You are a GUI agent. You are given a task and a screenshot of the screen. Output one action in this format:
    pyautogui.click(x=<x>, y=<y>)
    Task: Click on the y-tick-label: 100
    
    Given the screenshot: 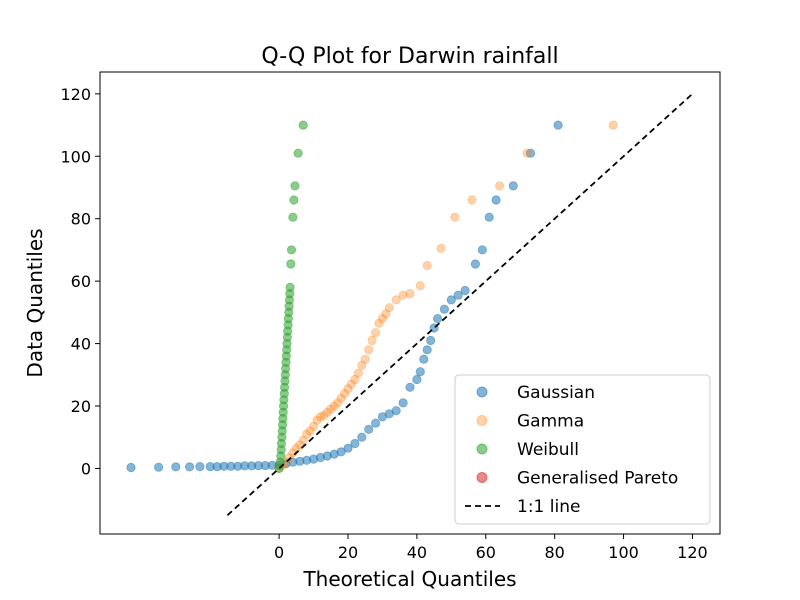 What is the action you would take?
    pyautogui.click(x=75, y=156)
    